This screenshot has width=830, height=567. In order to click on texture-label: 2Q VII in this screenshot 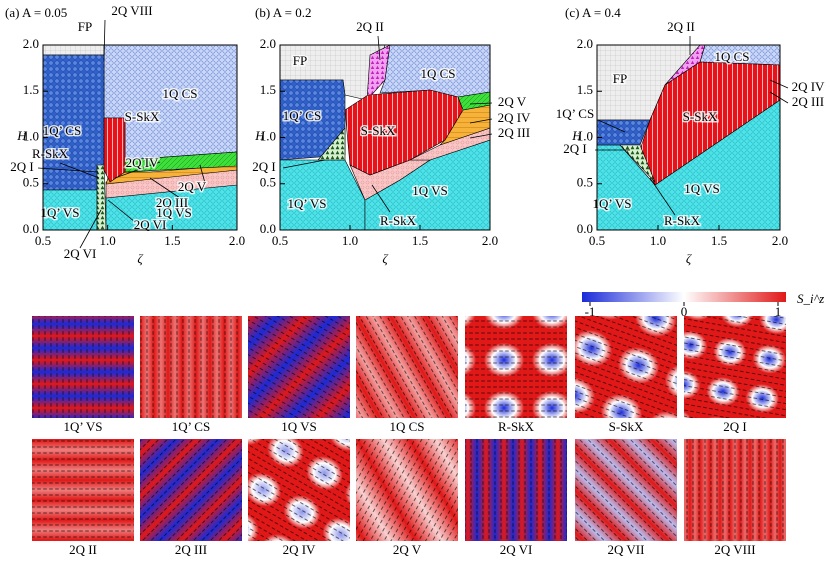, I will do `click(626, 549)`.